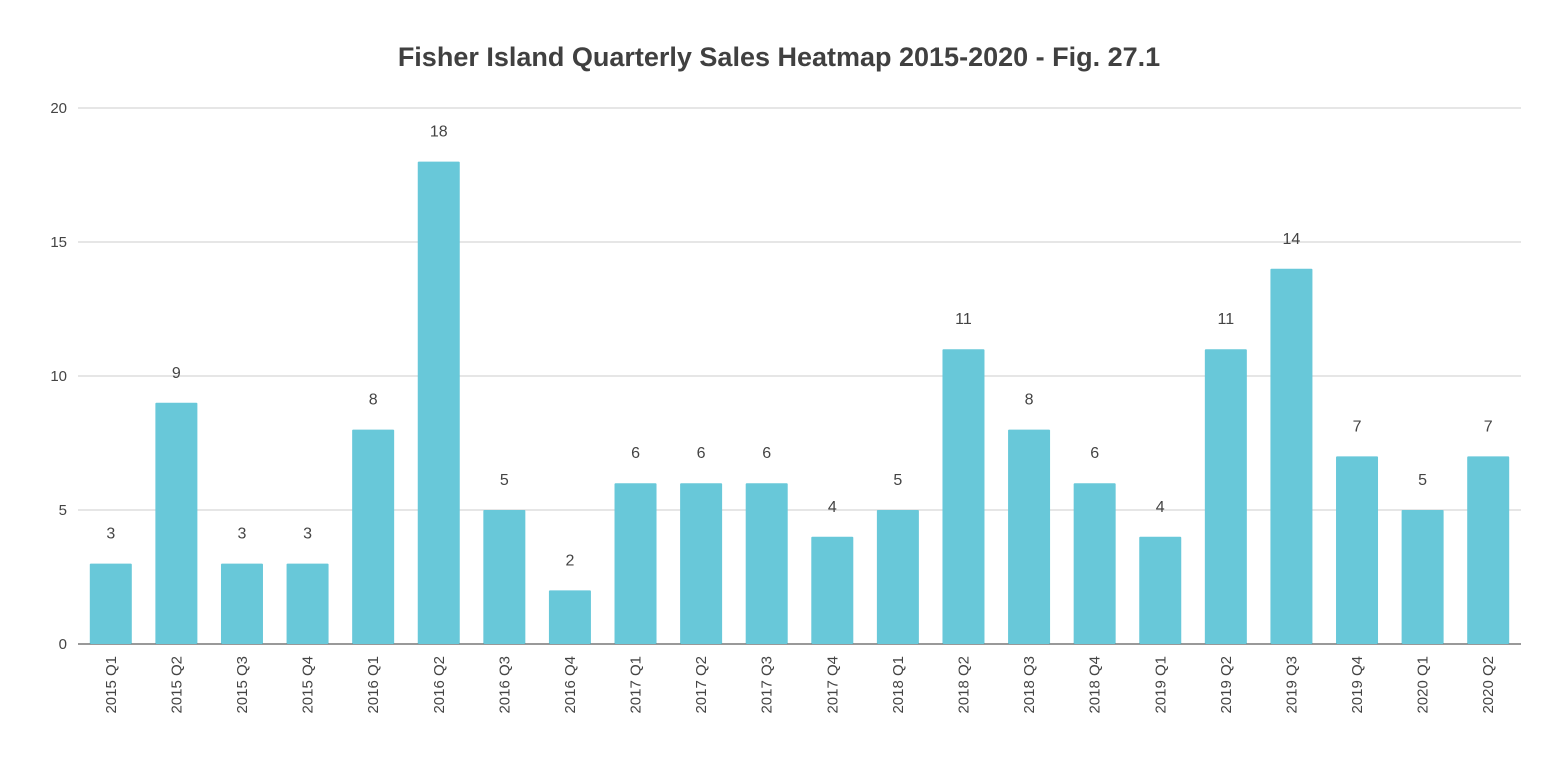 The width and height of the screenshot is (1560, 761). What do you see at coordinates (1160, 685) in the screenshot?
I see `x-tick-label: 2019 Q1` at bounding box center [1160, 685].